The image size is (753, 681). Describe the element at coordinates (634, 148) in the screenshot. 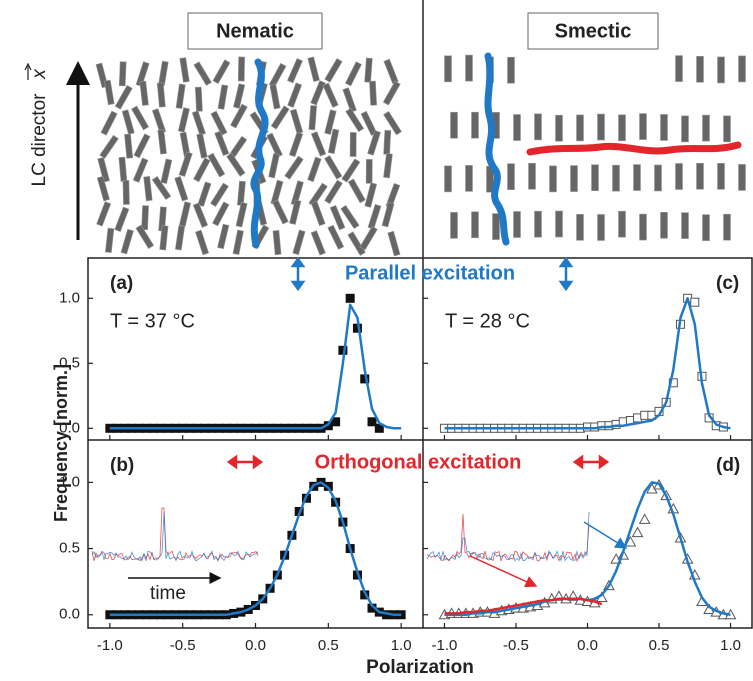

I see `chain-smectic-orth` at that location.